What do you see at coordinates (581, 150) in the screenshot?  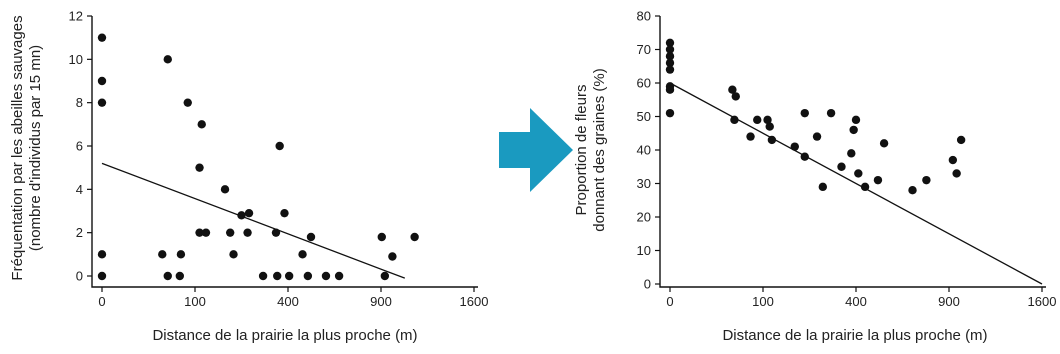 I see `chart-seed-proportion-y-axis-title-line1: Proportion de fleurs` at bounding box center [581, 150].